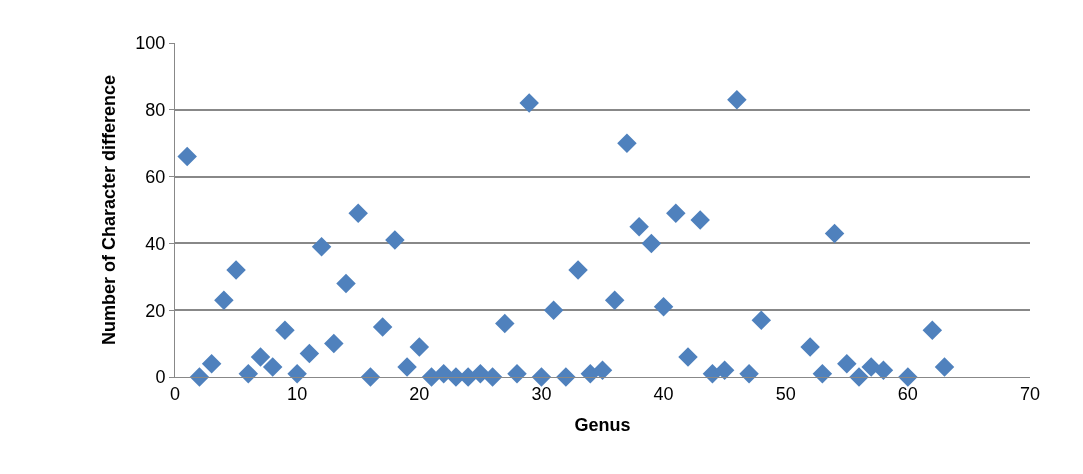  Describe the element at coordinates (155, 176) in the screenshot. I see `y-tick-label: 60` at that location.